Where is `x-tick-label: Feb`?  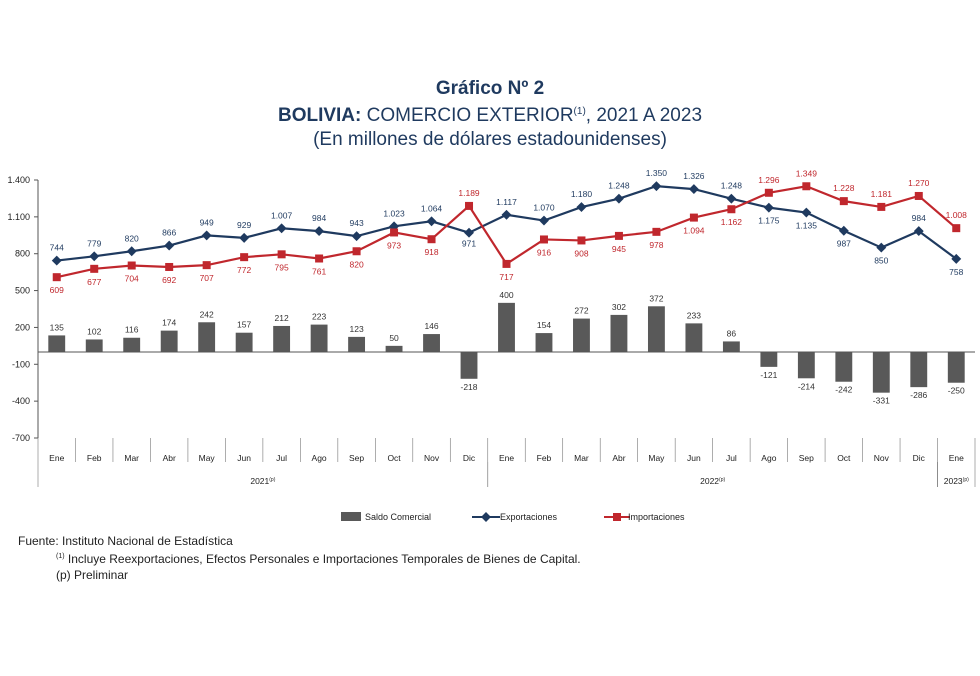 x-tick-label: Feb is located at coordinates (94, 458).